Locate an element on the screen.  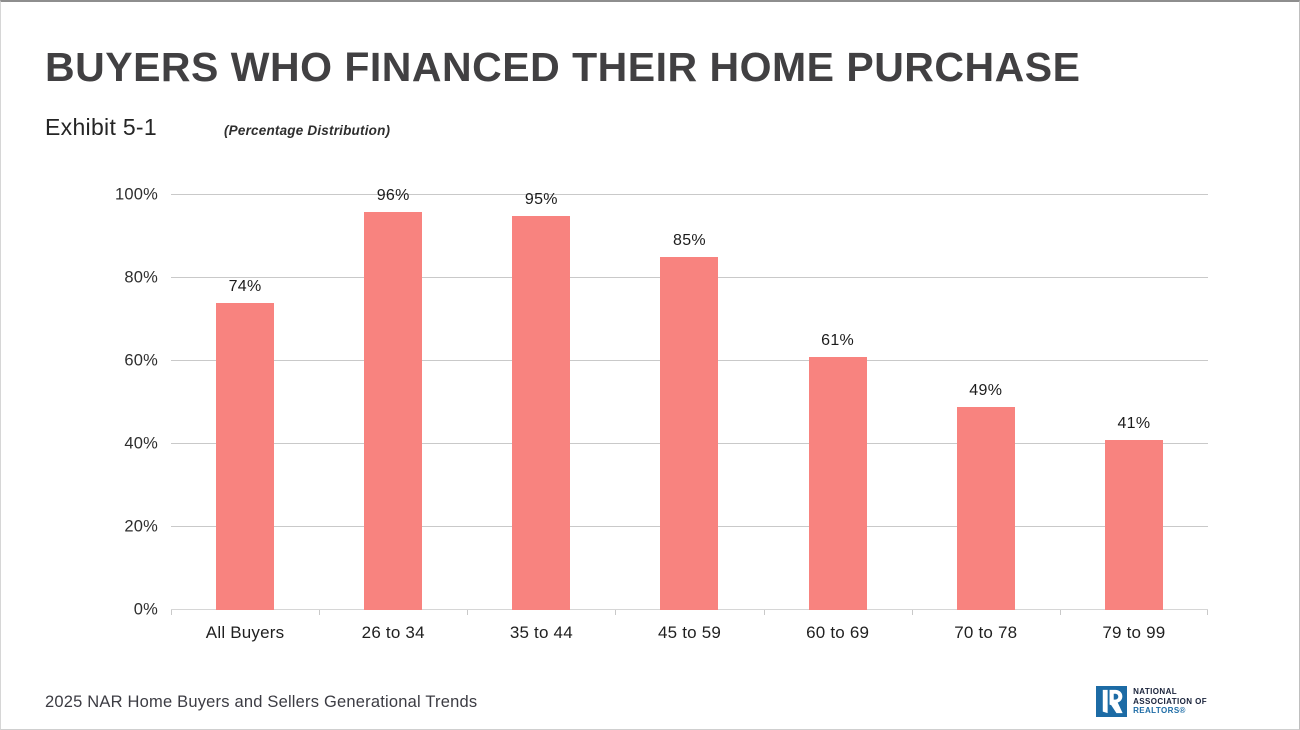
exhibit-label: Exhibit 5-1 is located at coordinates (101, 127).